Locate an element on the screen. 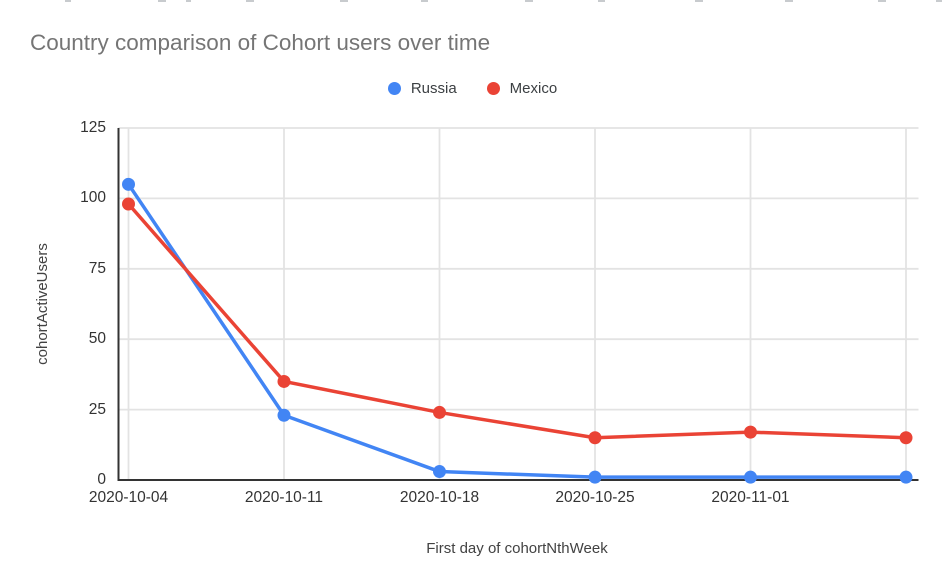  legend-item-mexico: Mexico is located at coordinates (522, 88).